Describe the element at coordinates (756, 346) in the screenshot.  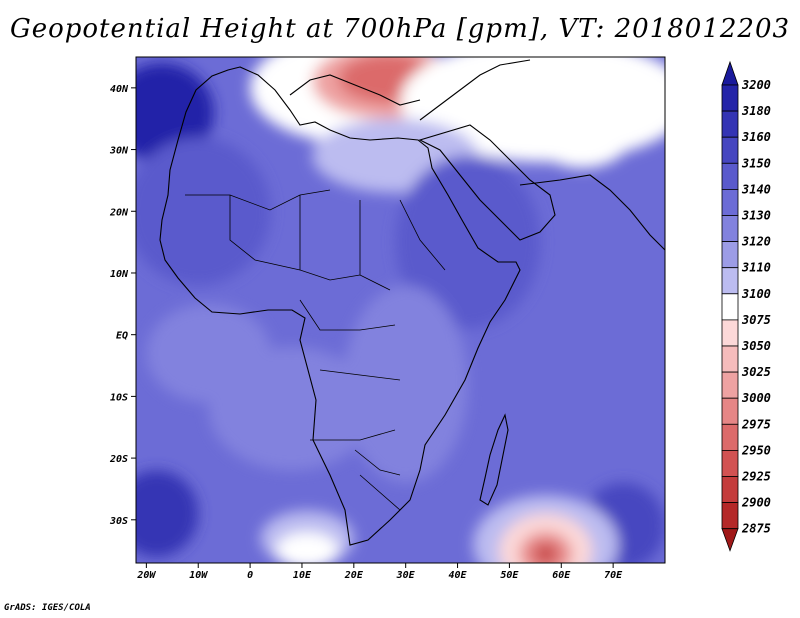
I see `colorbar-label: 3050` at that location.